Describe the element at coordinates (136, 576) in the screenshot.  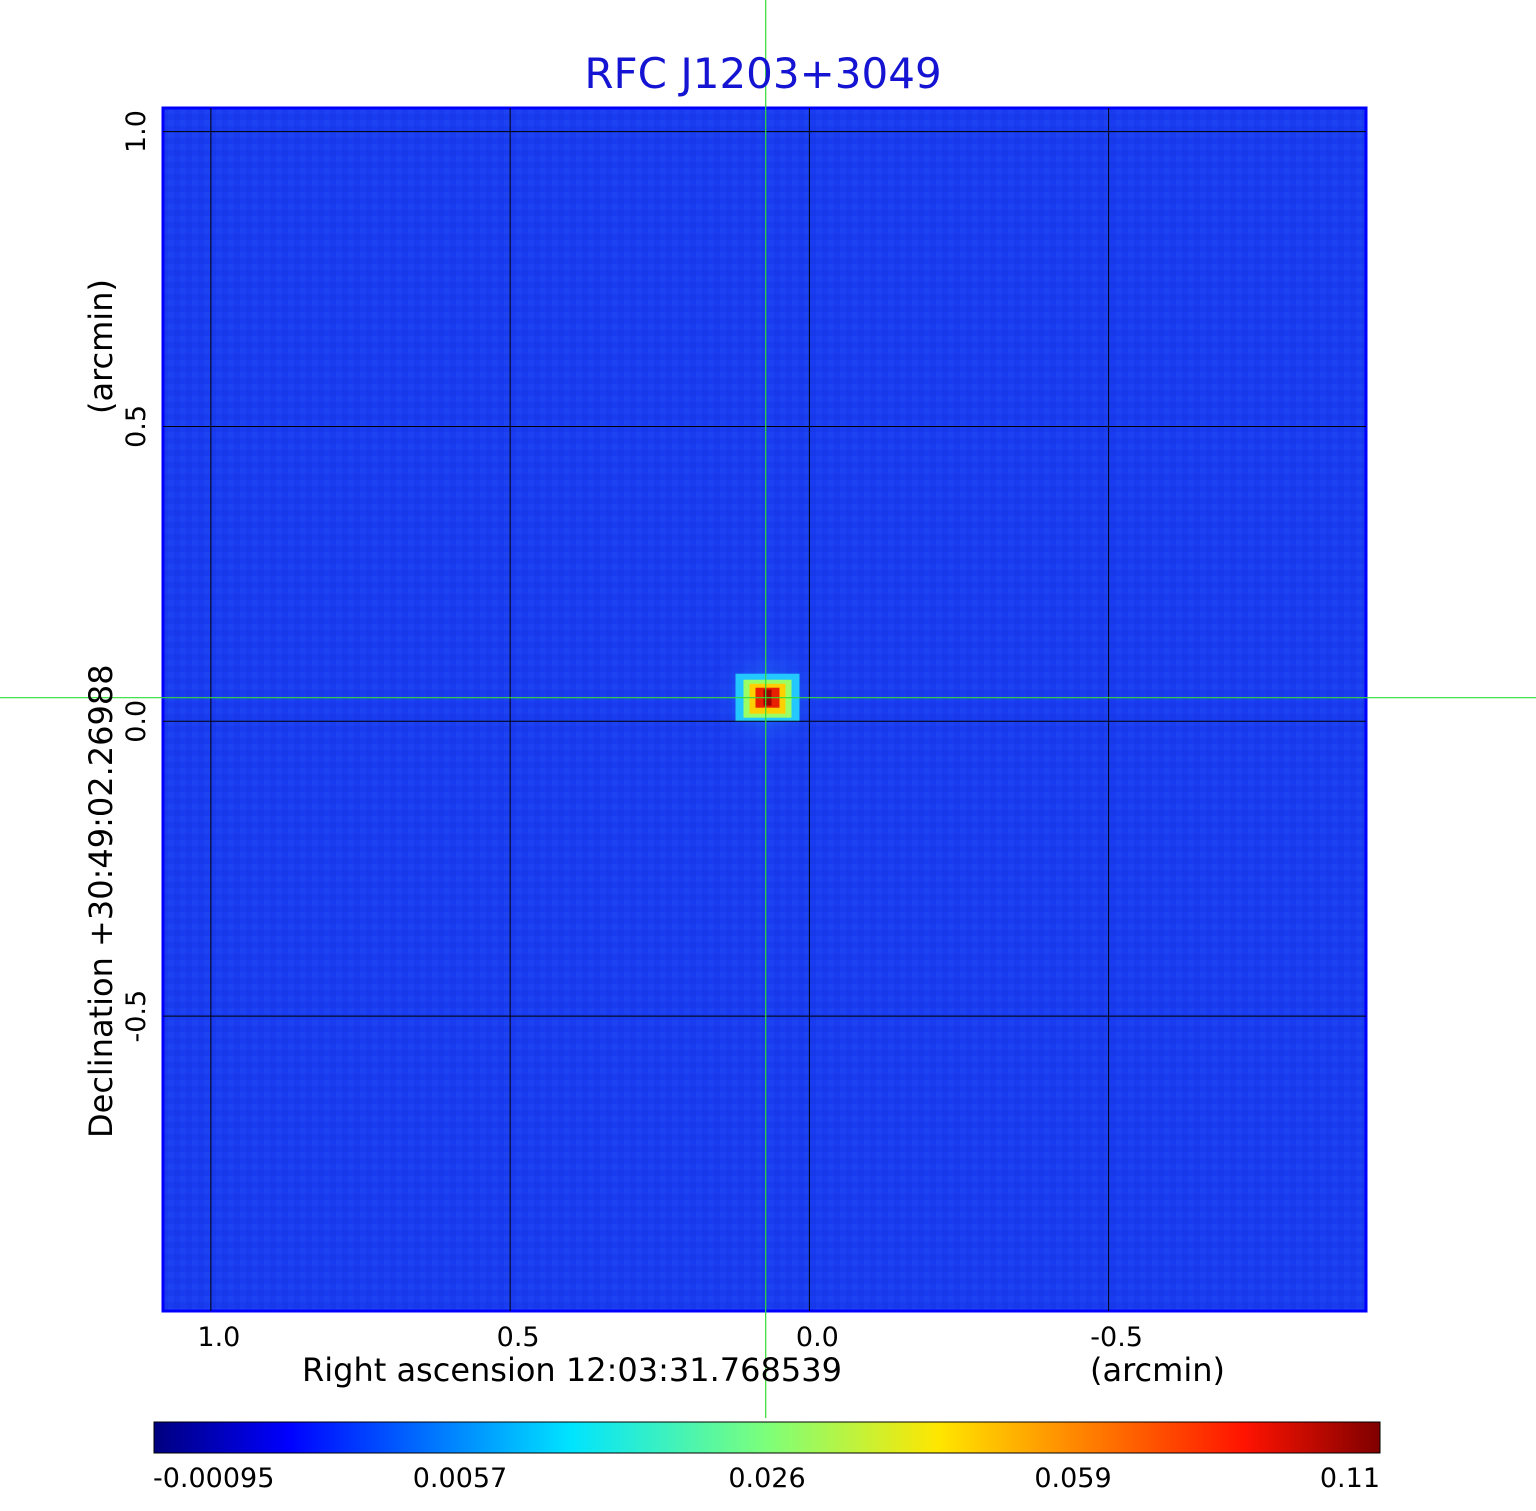
I see `y-tick-labels: 1.0 0.5 0.0 -0.5` at that location.